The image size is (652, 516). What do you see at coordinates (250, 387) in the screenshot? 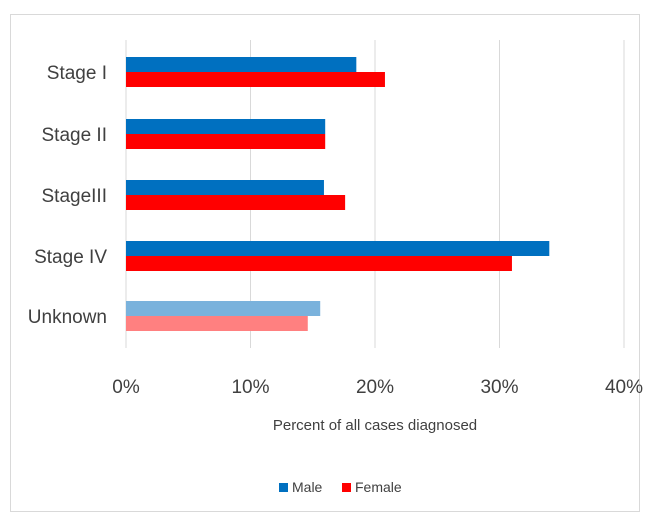
I see `x-tick-label: 10%` at bounding box center [250, 387].